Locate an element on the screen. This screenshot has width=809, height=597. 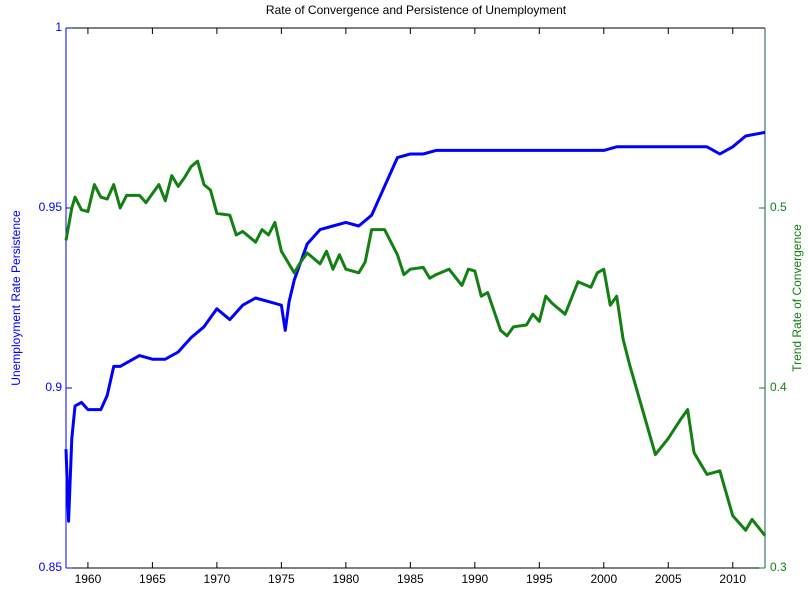
x-tick-label: 2005 is located at coordinates (668, 579).